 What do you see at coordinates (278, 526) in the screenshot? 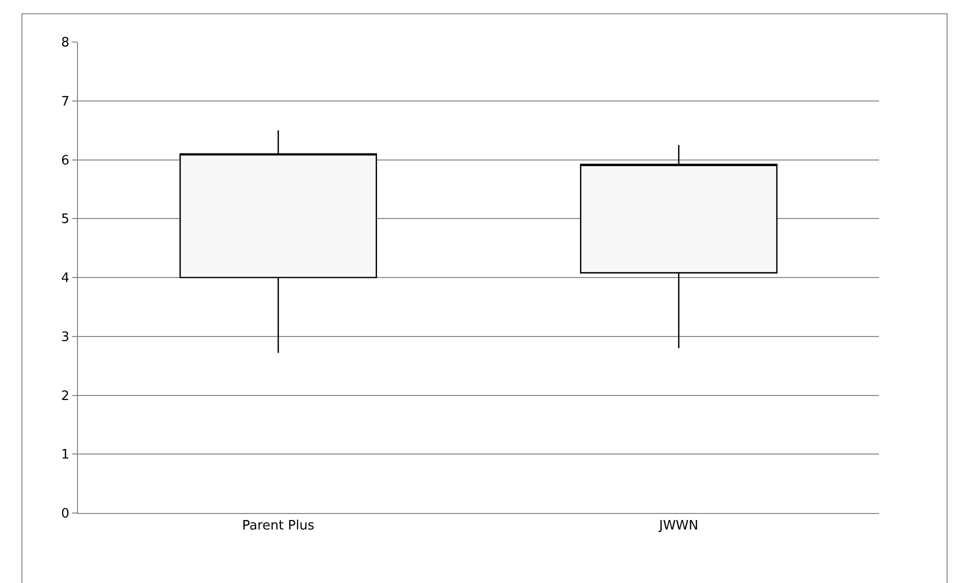
I see `x-tick-label: Parent Plus` at bounding box center [278, 526].